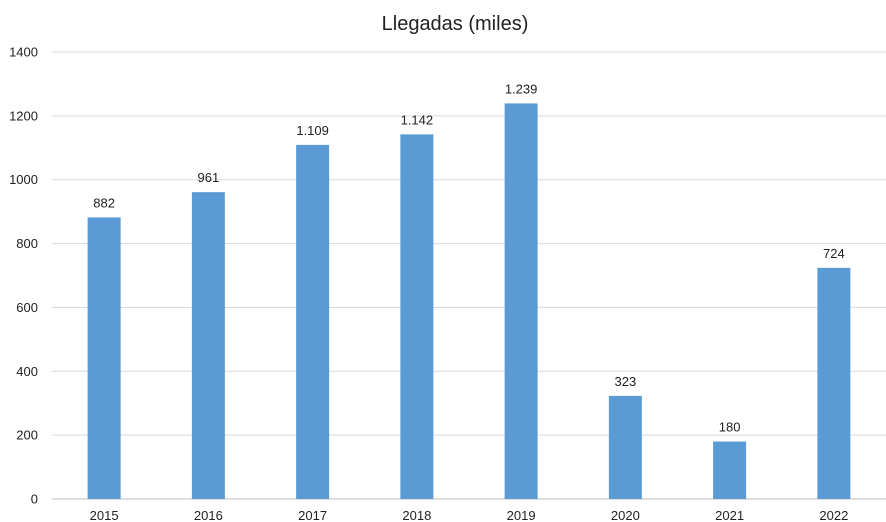  What do you see at coordinates (469, 515) in the screenshot?
I see `x-axis-ticks: 2015 2016 2017 2018 2019 2020 2021 2022` at bounding box center [469, 515].